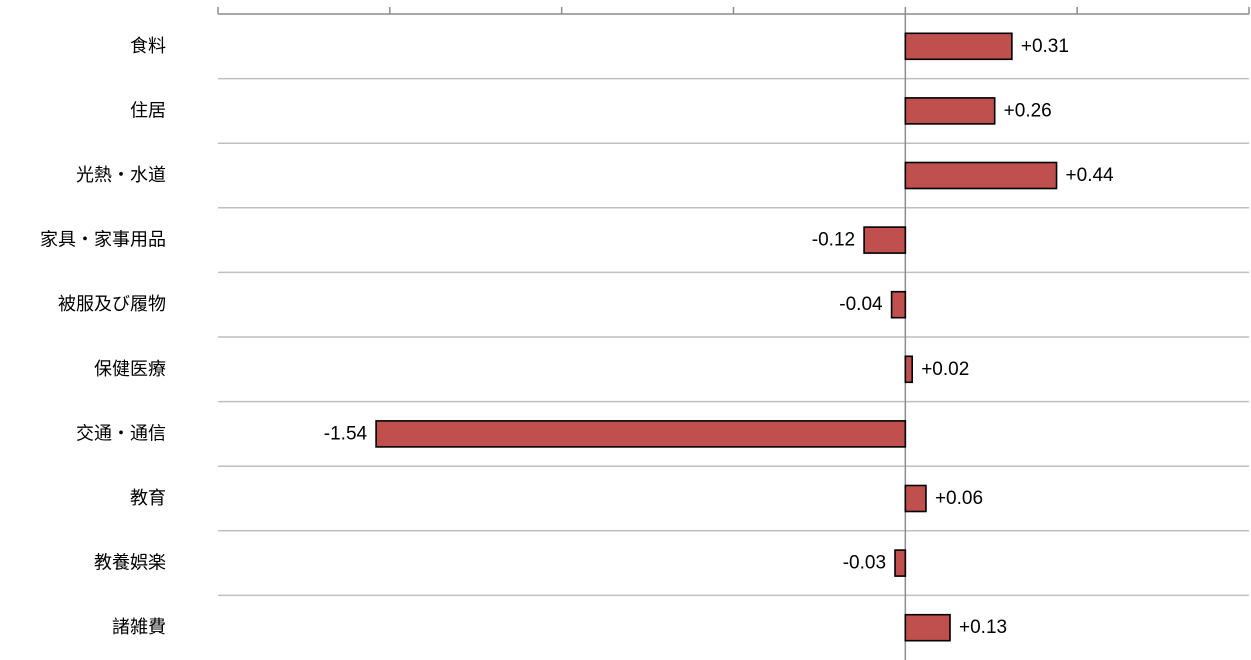 This screenshot has height=660, width=1251. Describe the element at coordinates (1090, 175) in the screenshot. I see `data-label-2: +0.44` at that location.